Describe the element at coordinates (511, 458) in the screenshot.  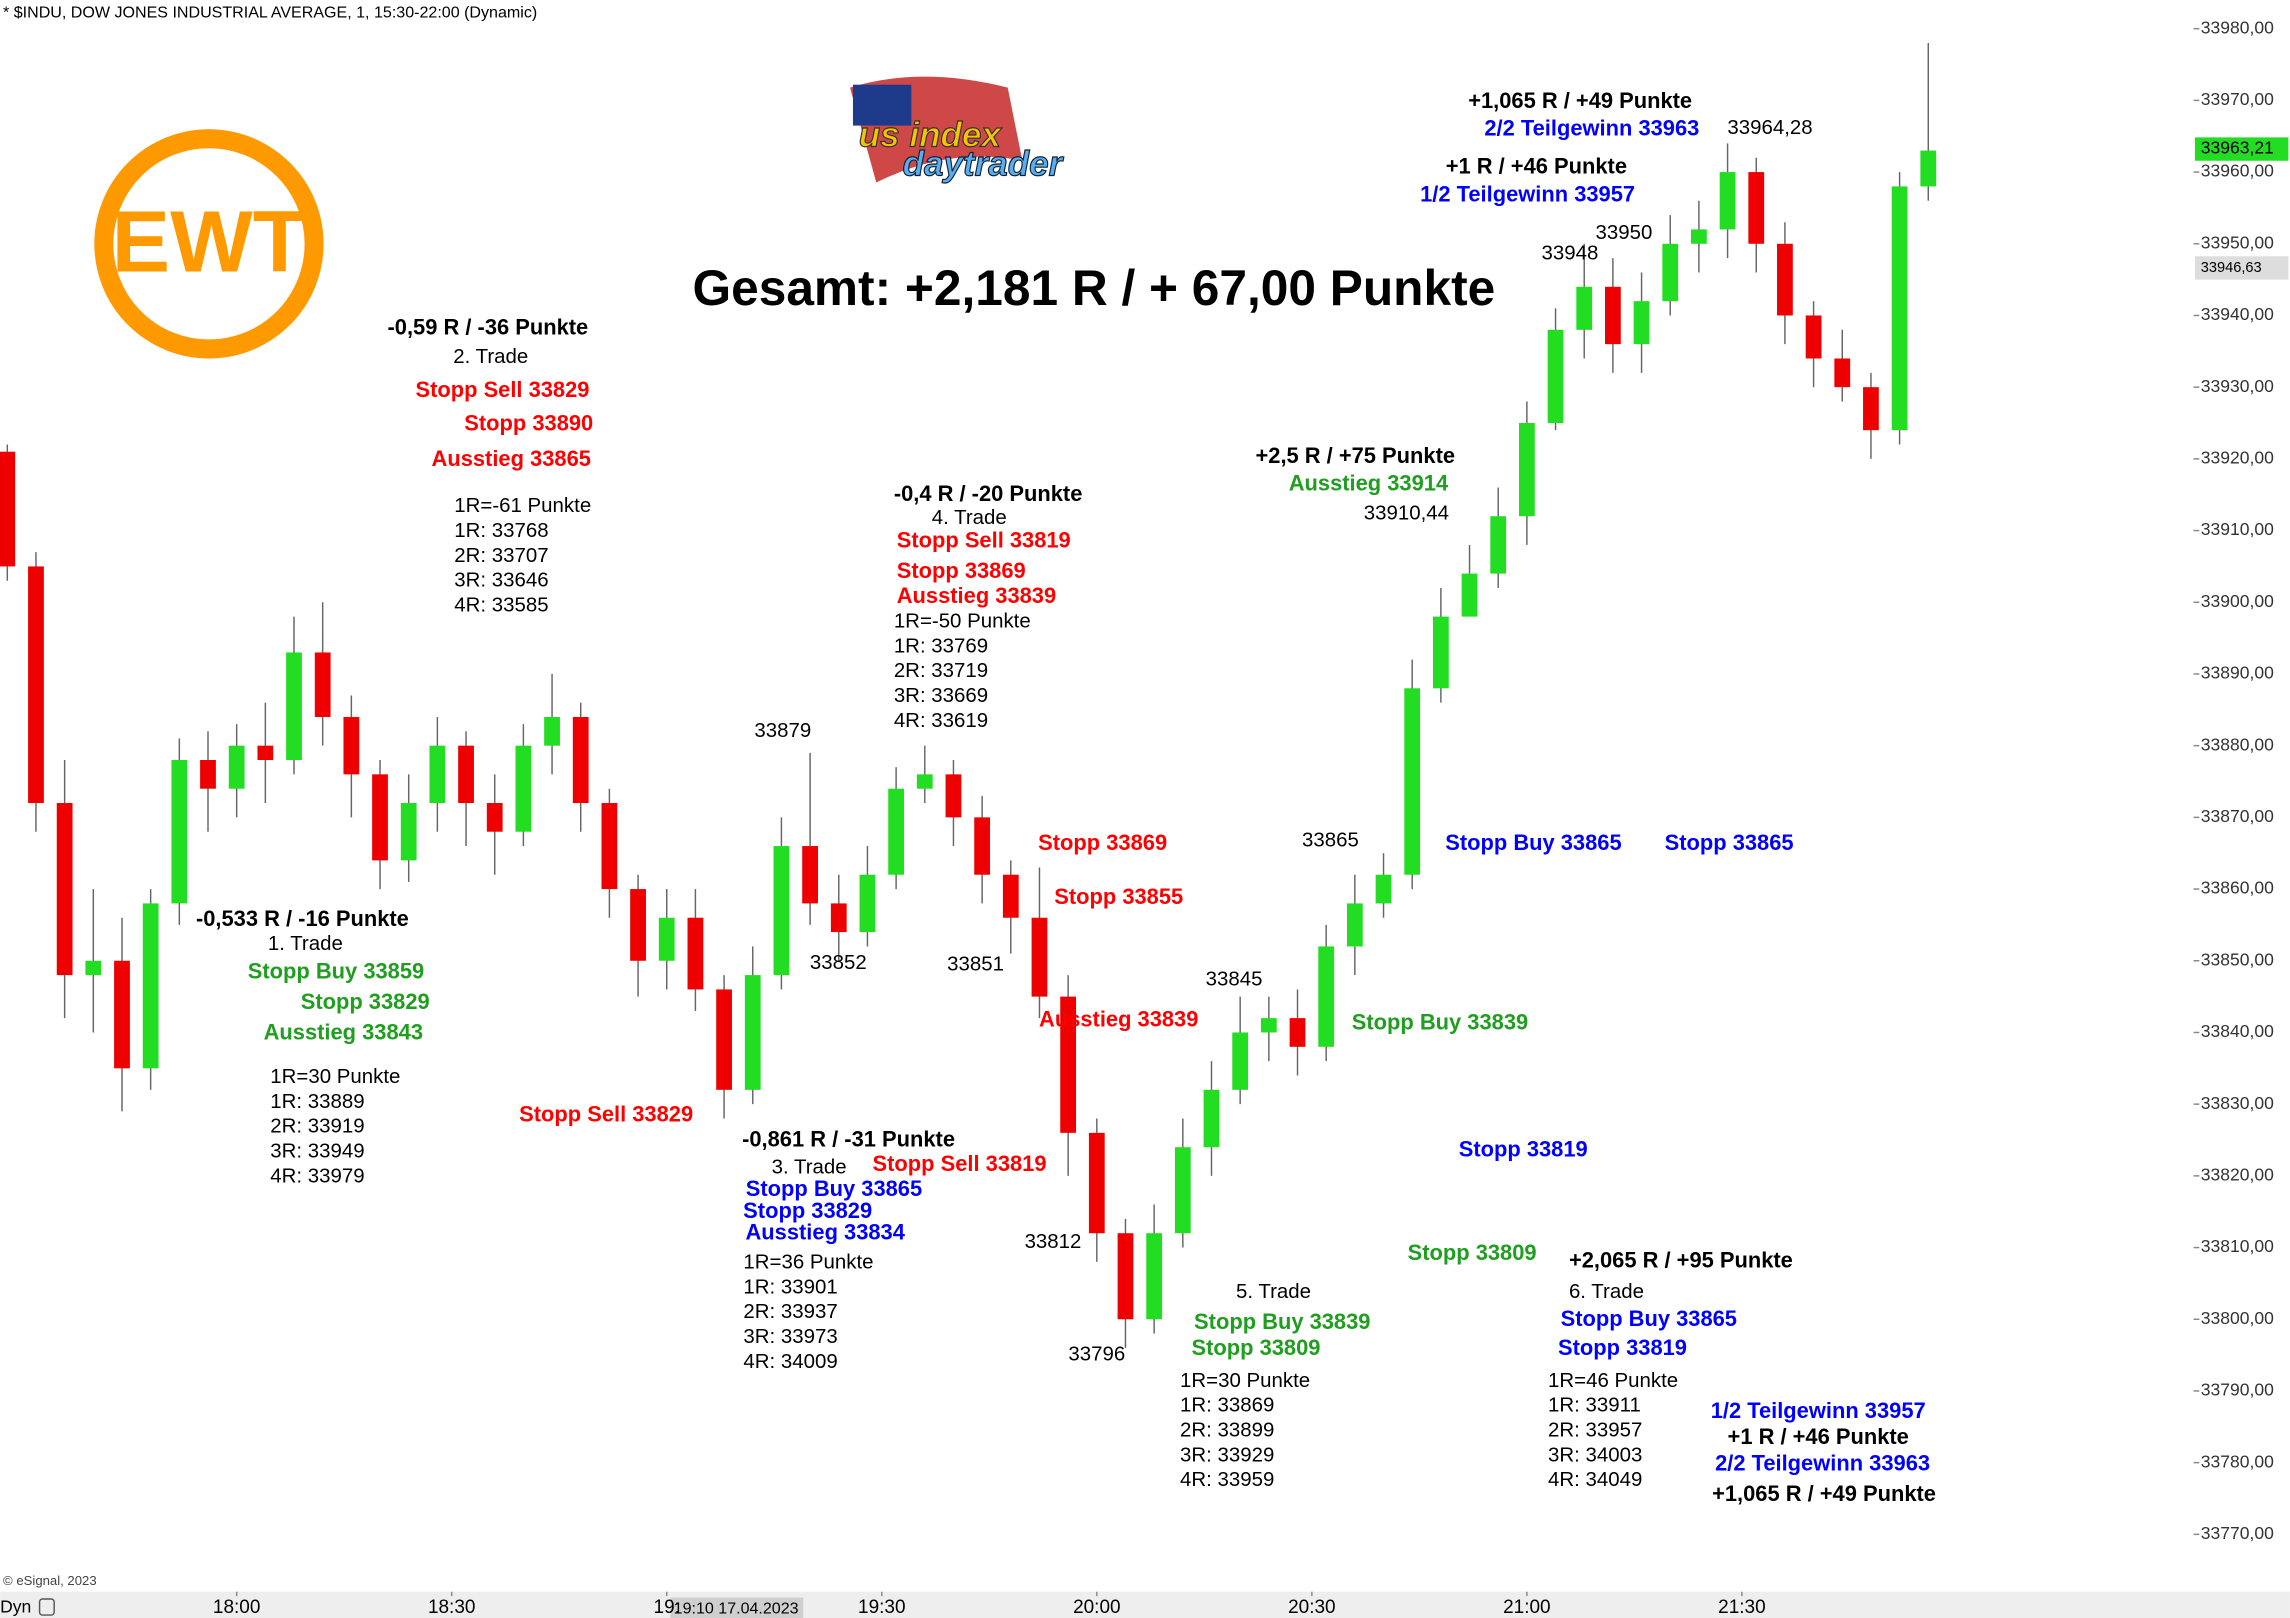
I see `annotation: Ausstieg 33865` at that location.